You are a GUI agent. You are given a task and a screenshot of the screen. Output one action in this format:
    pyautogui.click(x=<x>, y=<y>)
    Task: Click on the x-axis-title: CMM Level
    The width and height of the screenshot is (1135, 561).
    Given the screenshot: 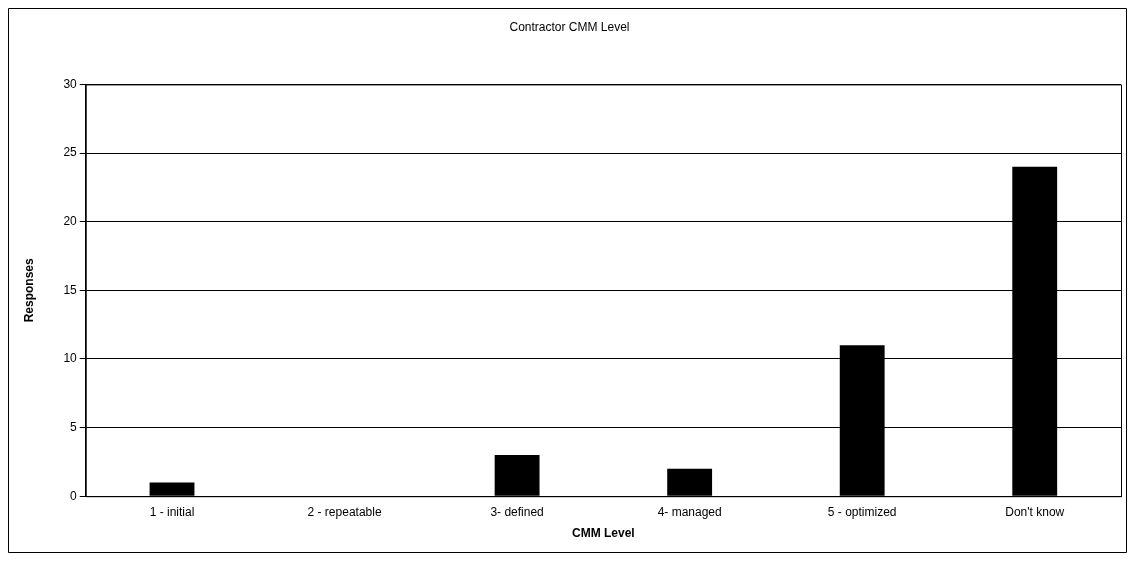 What is the action you would take?
    pyautogui.click(x=603, y=533)
    